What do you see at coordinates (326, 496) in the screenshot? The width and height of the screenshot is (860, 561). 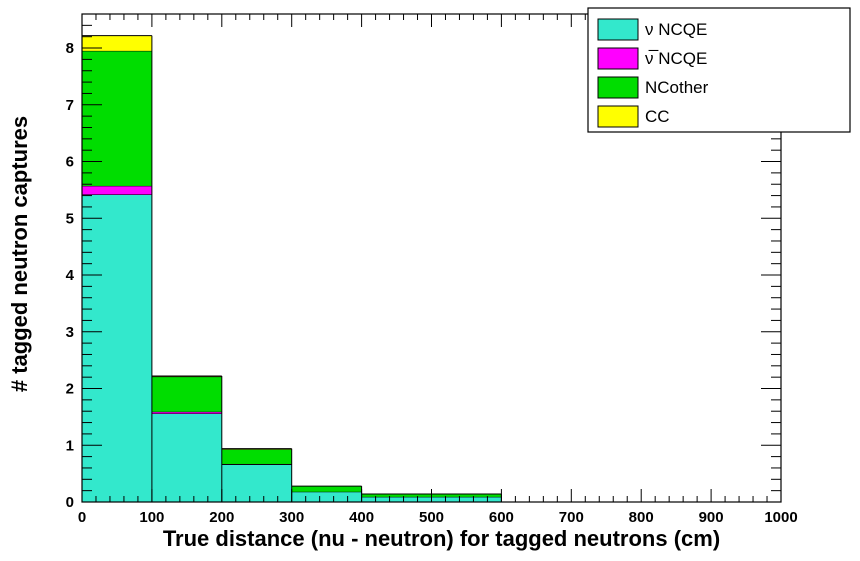 I see `bar-s0-bin3` at bounding box center [326, 496].